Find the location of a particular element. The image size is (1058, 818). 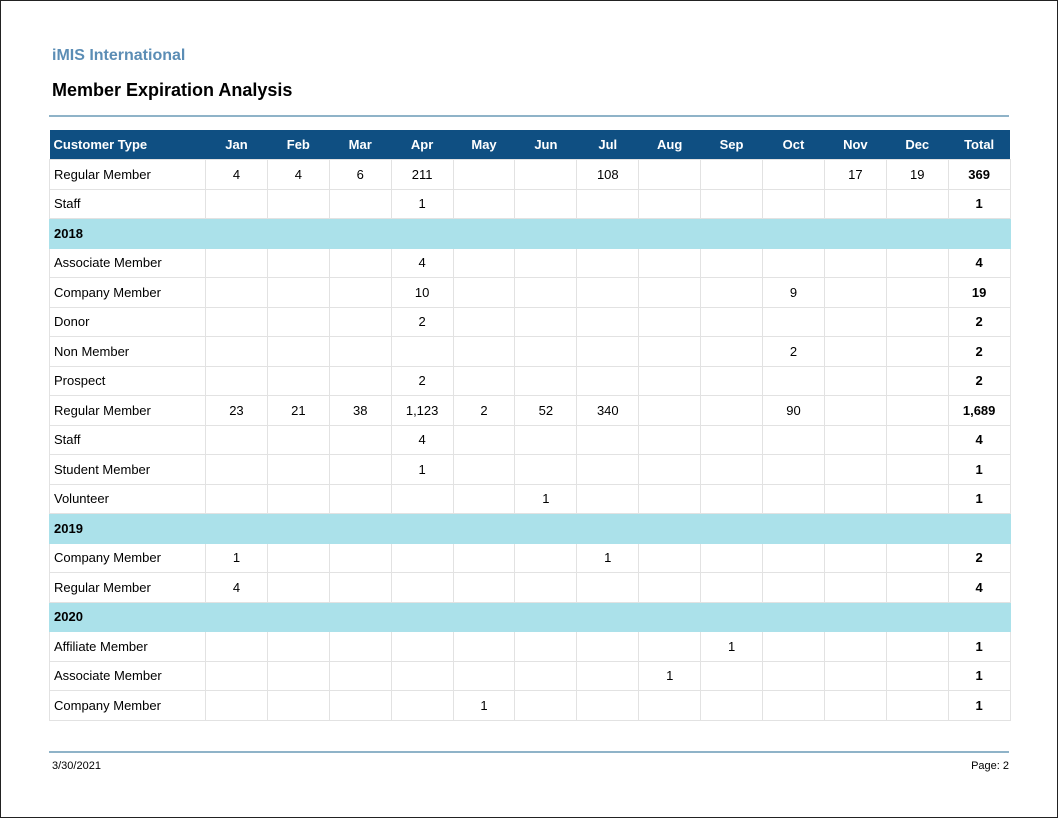

organization-name: iMIS International is located at coordinates (119, 55).